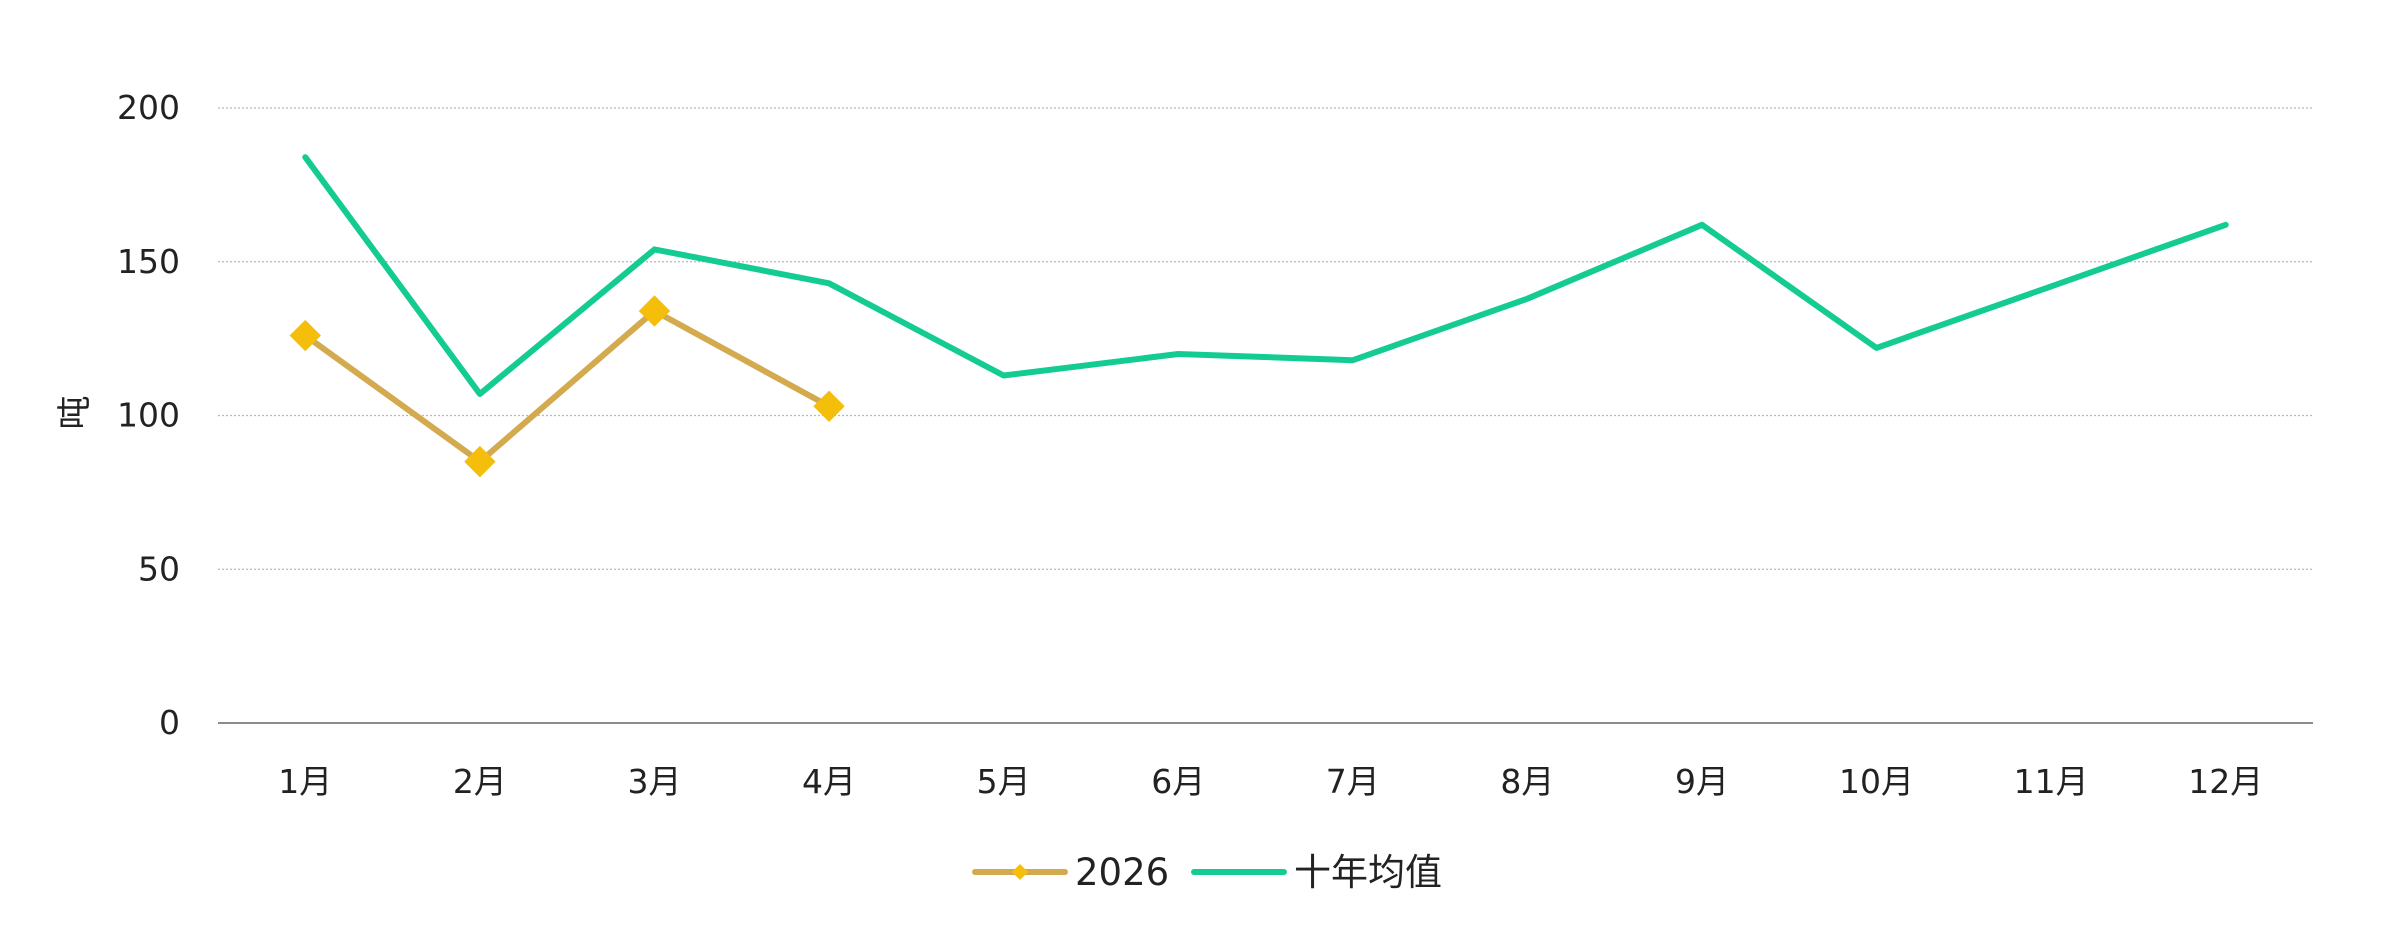 Image resolution: width=2401 pixels, height=939 pixels. Describe the element at coordinates (480, 781) in the screenshot. I see `x-tick-label: 2月` at that location.